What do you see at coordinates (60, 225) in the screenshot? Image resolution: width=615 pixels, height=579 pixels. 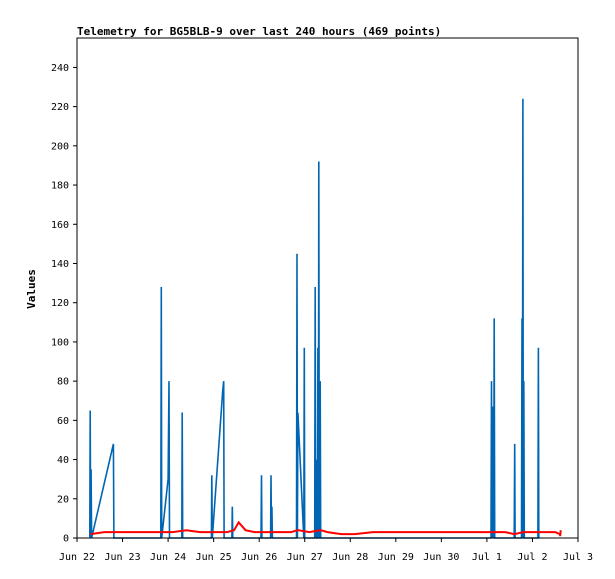 I see `y-tick-label: 160` at bounding box center [60, 225].